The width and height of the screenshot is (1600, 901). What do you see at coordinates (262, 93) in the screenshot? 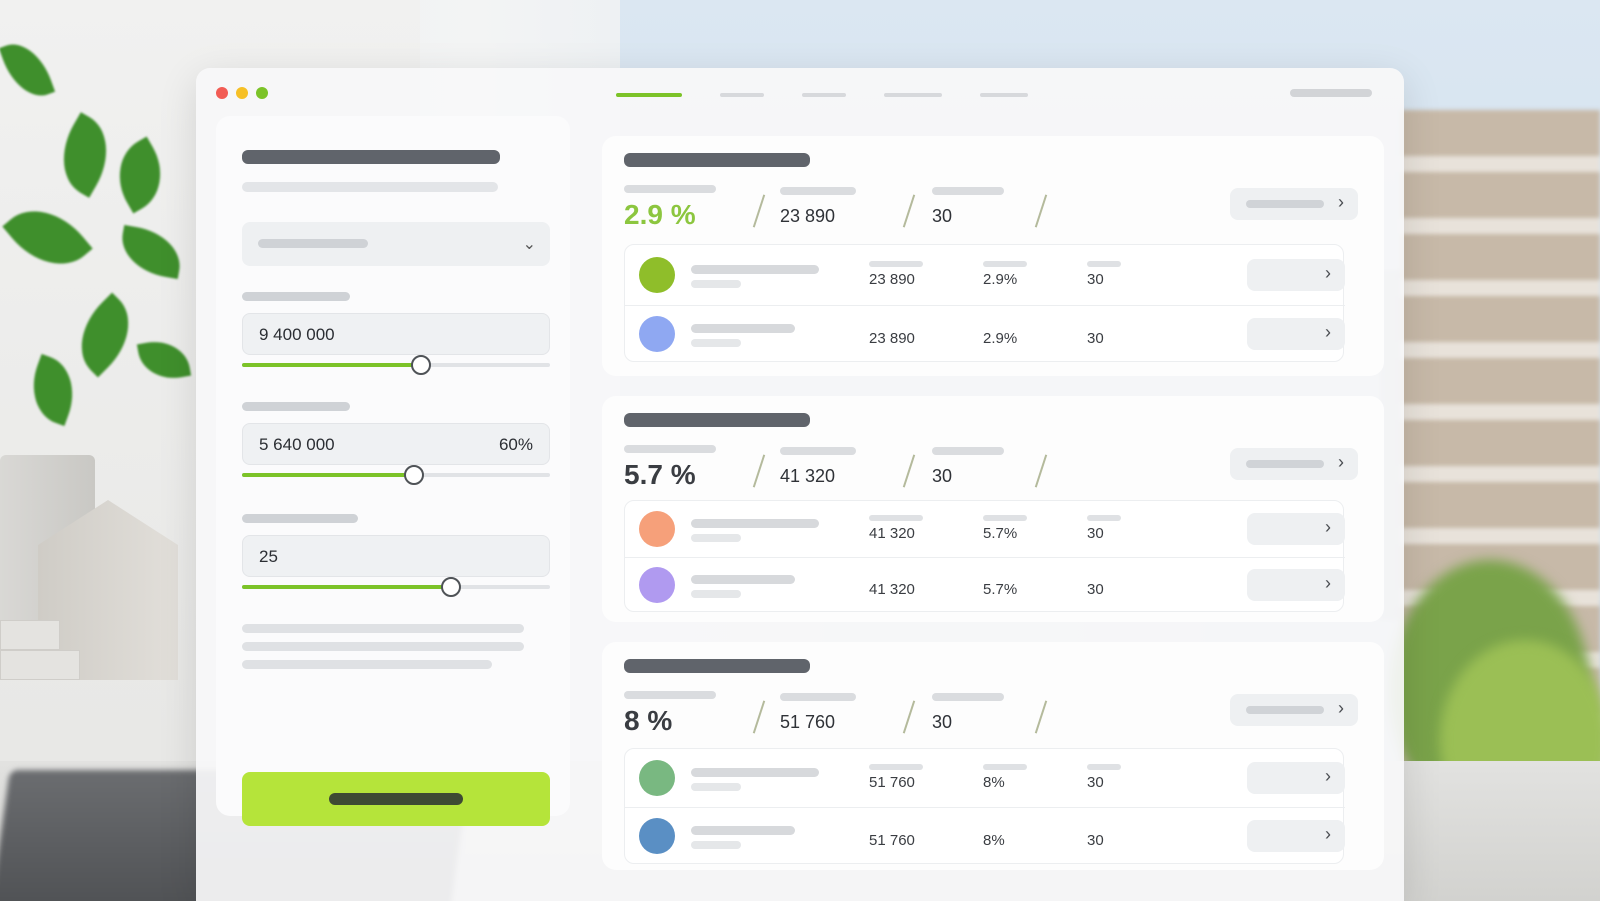
I see `maximize-window-dot` at bounding box center [262, 93].